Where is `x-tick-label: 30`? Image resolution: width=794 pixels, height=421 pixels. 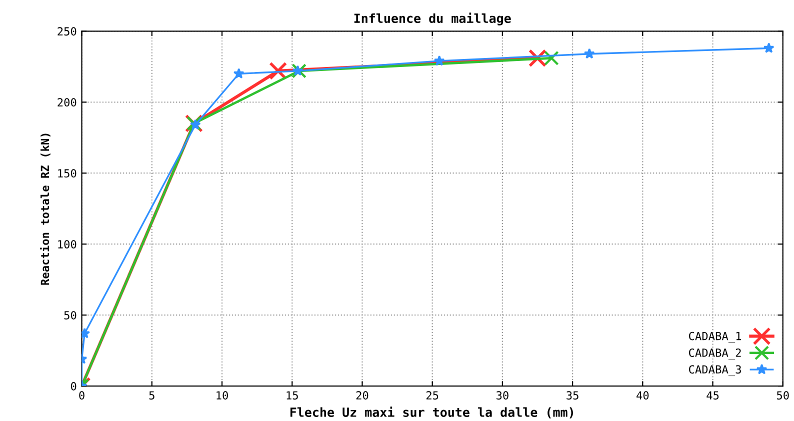
x-tick-label: 30 is located at coordinates (502, 395).